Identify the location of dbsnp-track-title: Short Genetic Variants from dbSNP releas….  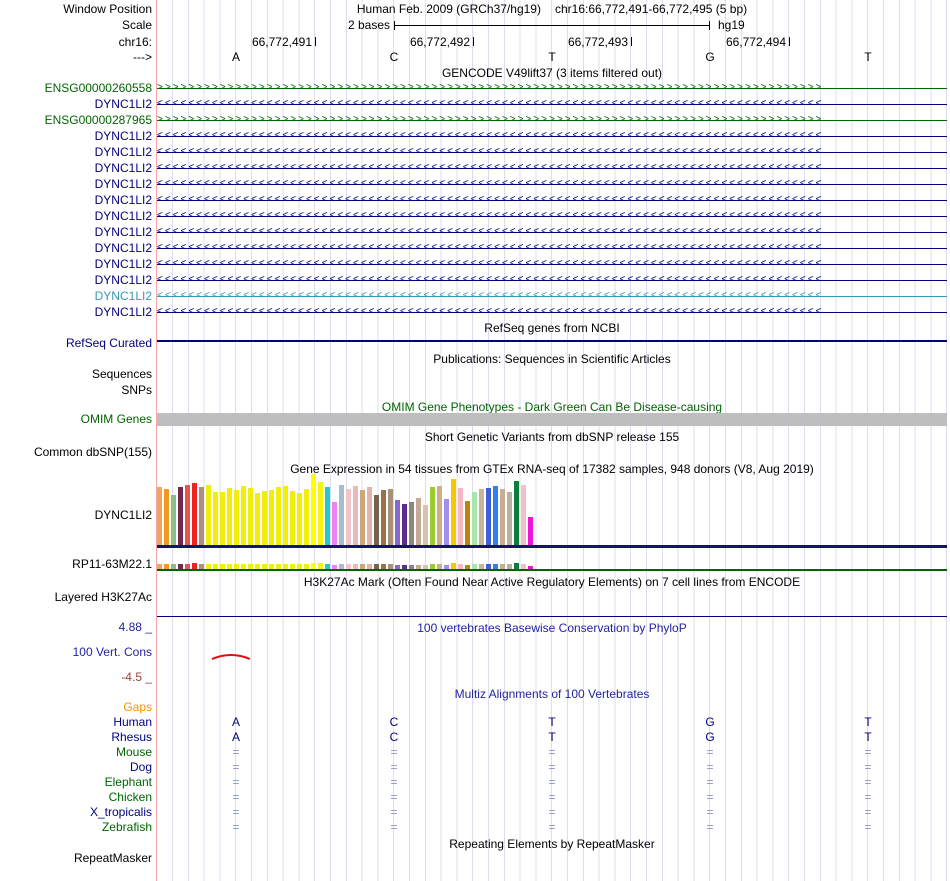
(552, 437).